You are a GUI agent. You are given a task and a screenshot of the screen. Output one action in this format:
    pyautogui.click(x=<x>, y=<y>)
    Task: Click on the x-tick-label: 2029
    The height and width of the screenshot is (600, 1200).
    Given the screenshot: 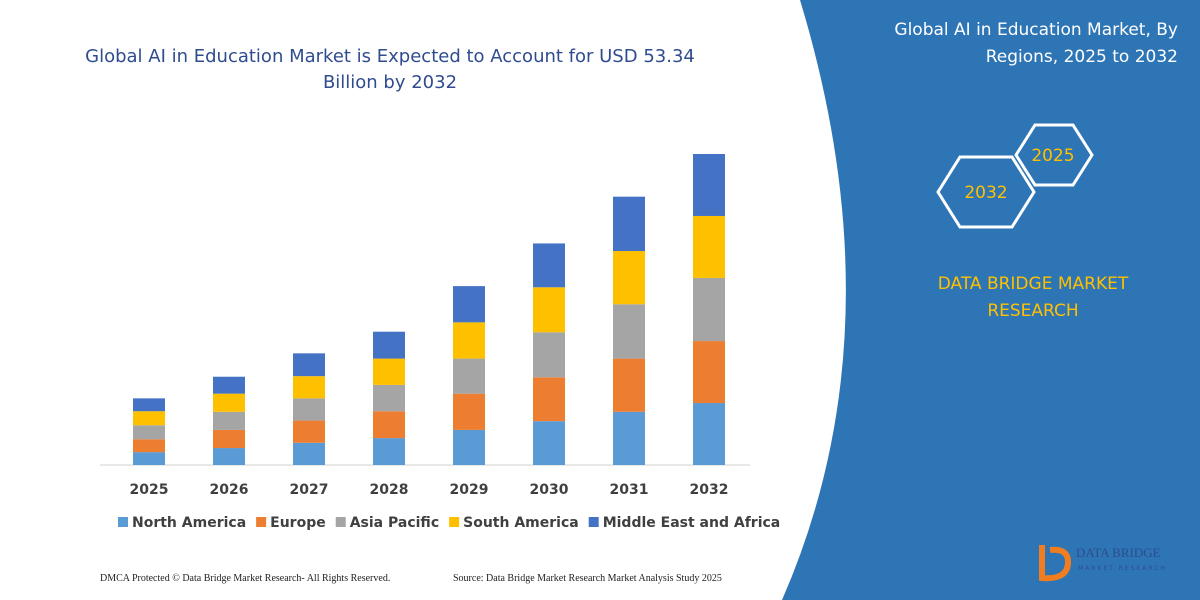 What is the action you would take?
    pyautogui.click(x=469, y=490)
    